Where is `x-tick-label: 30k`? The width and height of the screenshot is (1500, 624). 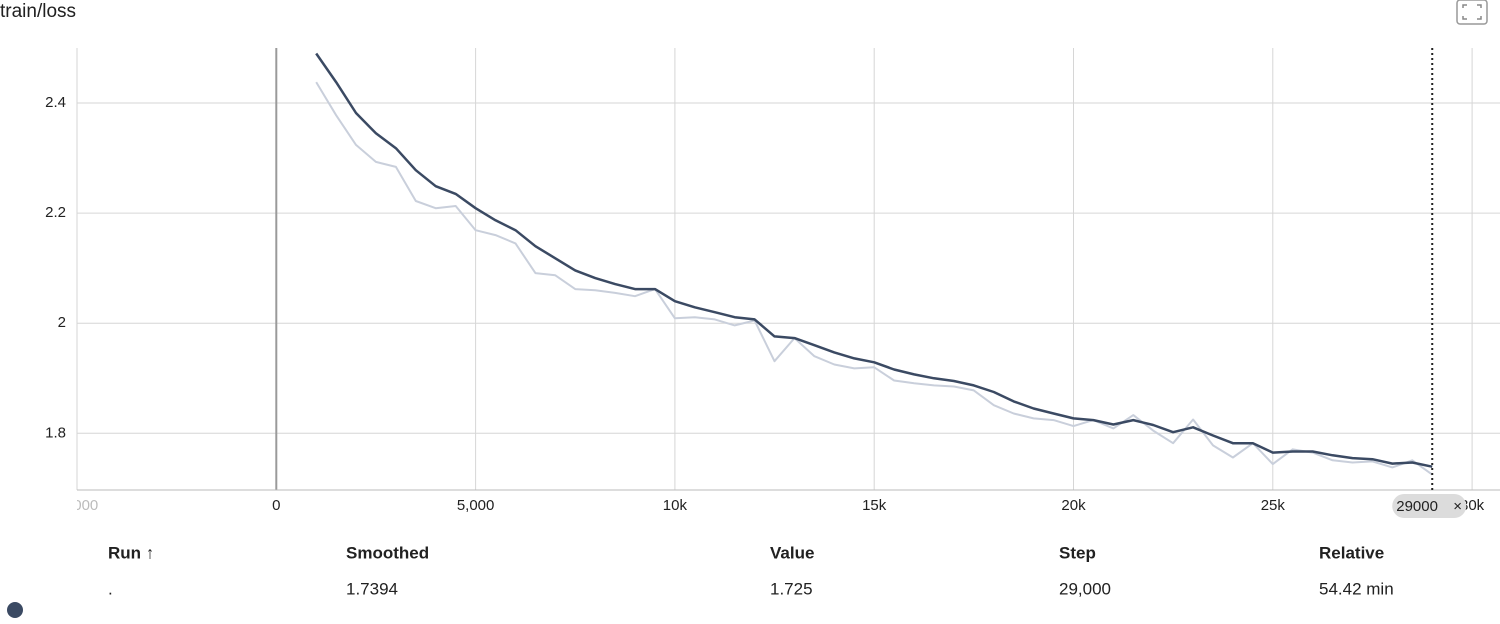 x-tick-label: 30k is located at coordinates (1472, 505).